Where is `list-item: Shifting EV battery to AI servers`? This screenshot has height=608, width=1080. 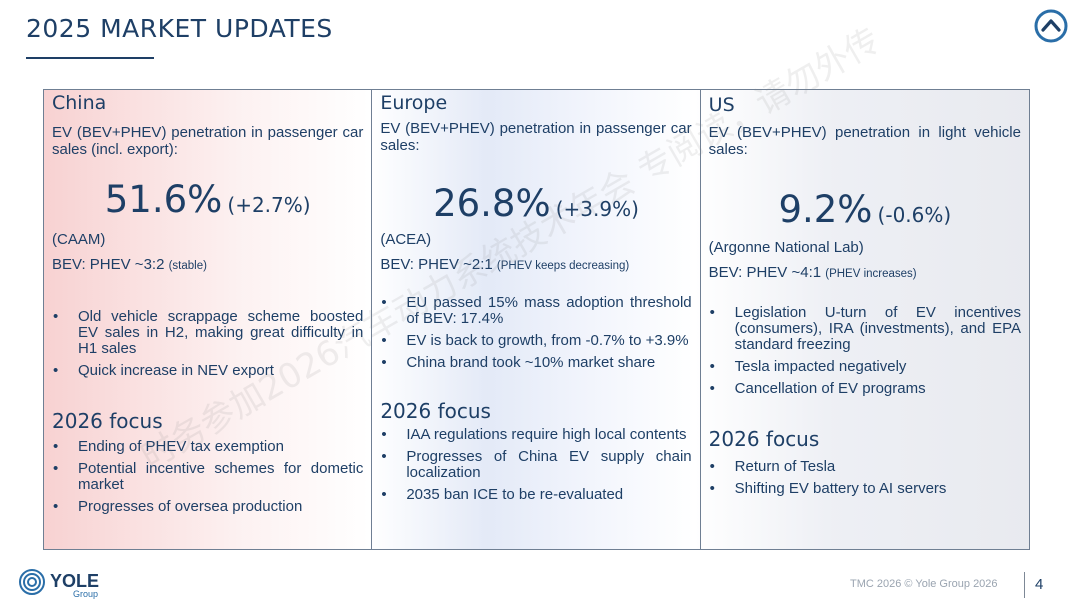
list-item: Shifting EV battery to AI servers is located at coordinates (865, 489).